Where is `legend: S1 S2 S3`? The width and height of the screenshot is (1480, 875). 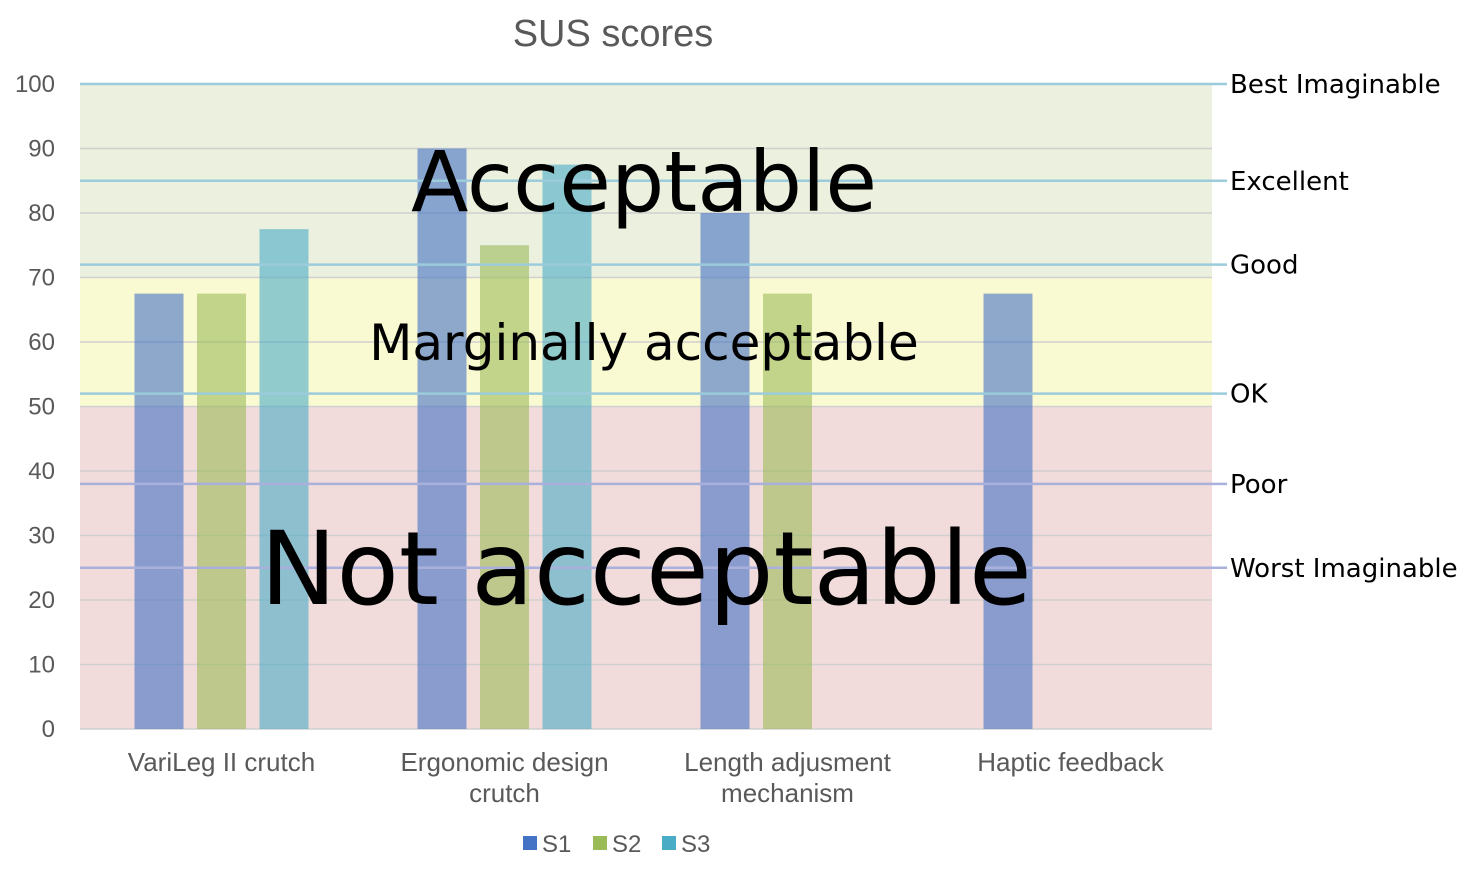
legend: S1 S2 S3 is located at coordinates (616, 844).